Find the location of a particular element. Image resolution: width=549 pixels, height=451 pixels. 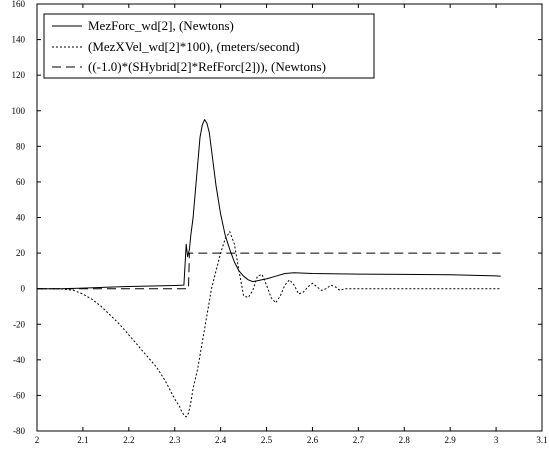

y-tick-label: 20 is located at coordinates (21, 253).